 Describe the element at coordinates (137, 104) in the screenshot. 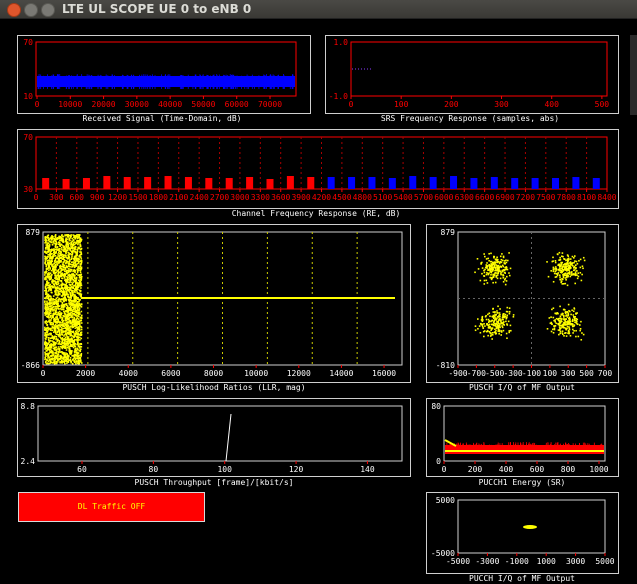

I see `received-signal-tick-label: 30000` at that location.